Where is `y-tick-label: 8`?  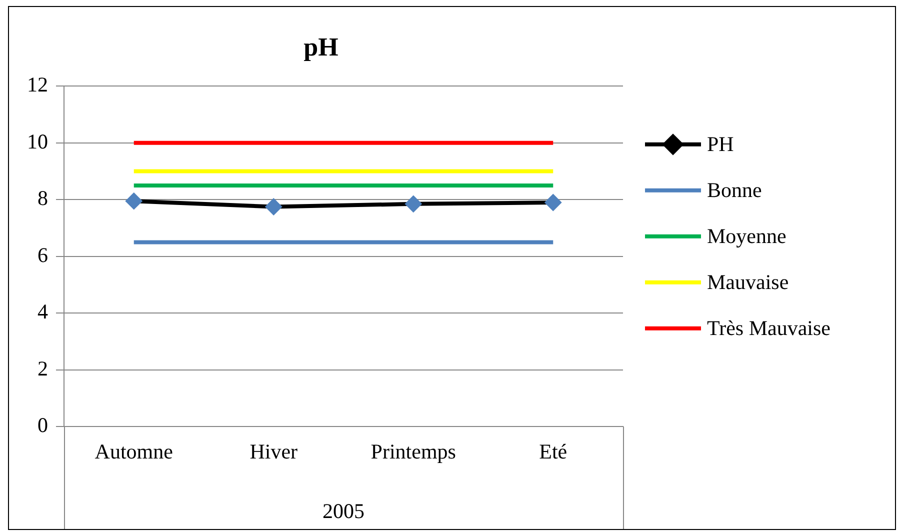 y-tick-label: 8 is located at coordinates (43, 198).